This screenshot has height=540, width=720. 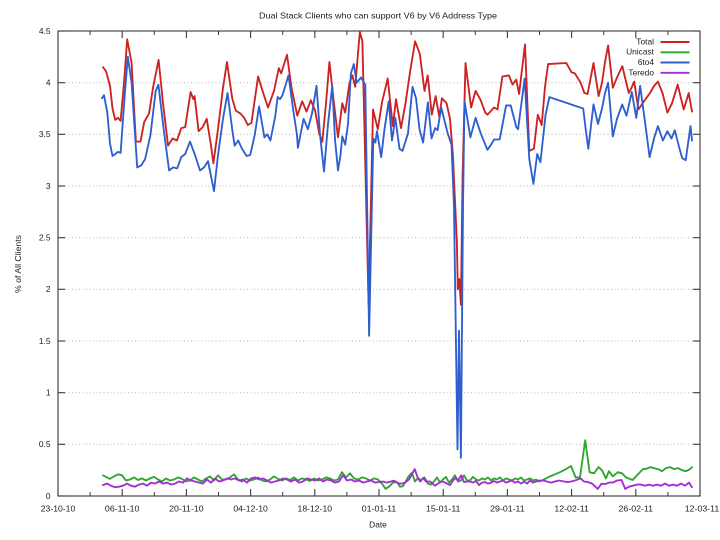 What do you see at coordinates (122, 509) in the screenshot?
I see `svg-text: 06-11-10` at bounding box center [122, 509].